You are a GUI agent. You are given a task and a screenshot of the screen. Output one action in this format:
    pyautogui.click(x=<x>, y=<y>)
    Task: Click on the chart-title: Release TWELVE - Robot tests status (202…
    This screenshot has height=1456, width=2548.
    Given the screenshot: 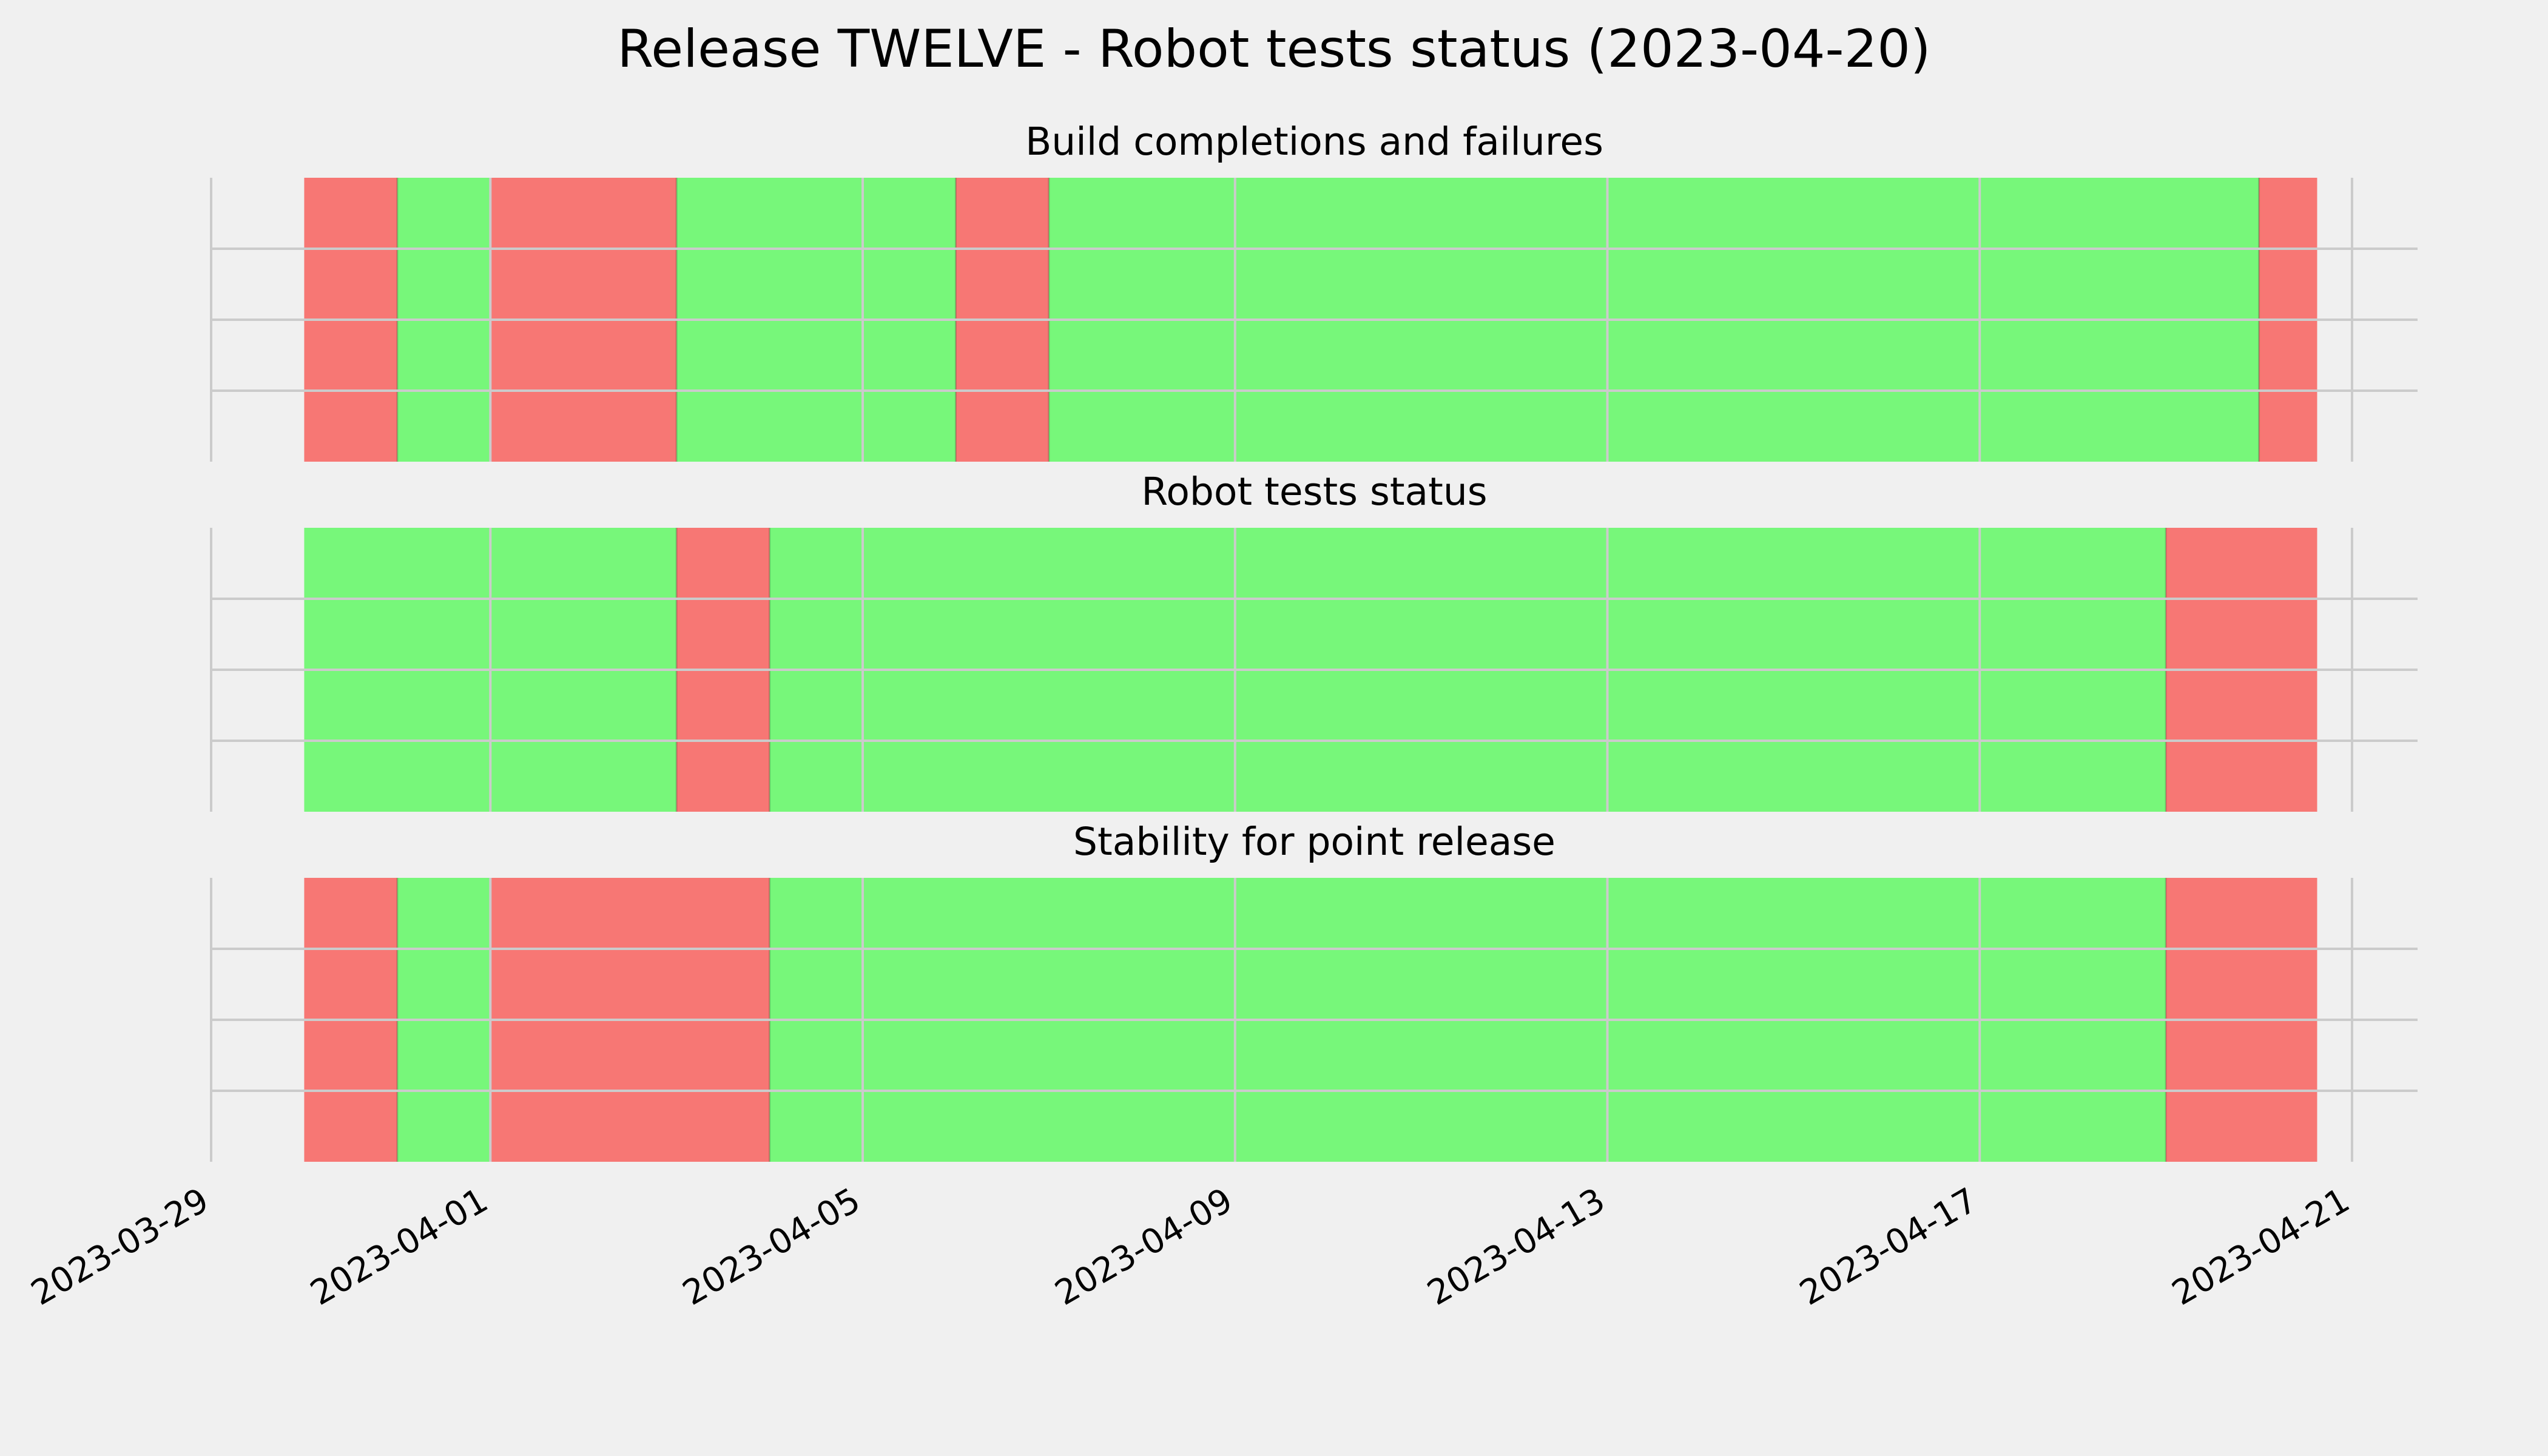 What is the action you would take?
    pyautogui.click(x=1273, y=49)
    